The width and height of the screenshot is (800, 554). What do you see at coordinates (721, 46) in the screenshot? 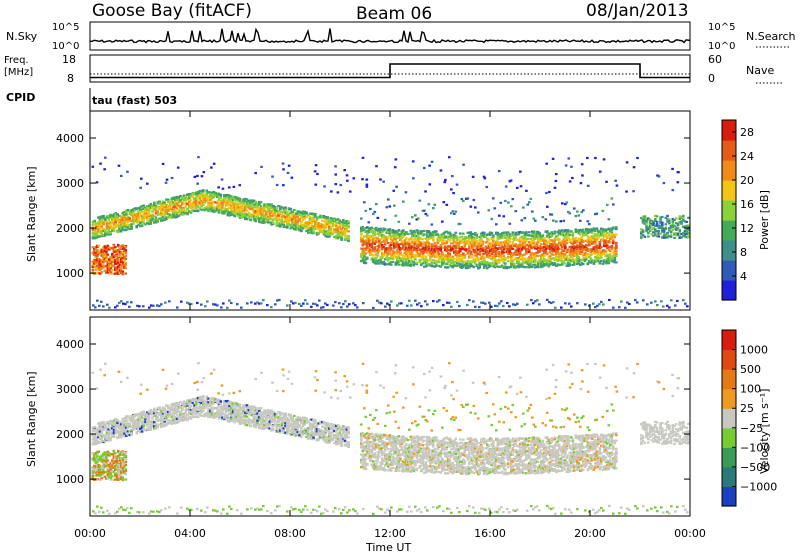
I see `noise-right-tick-bottom: 10^0` at bounding box center [721, 46].